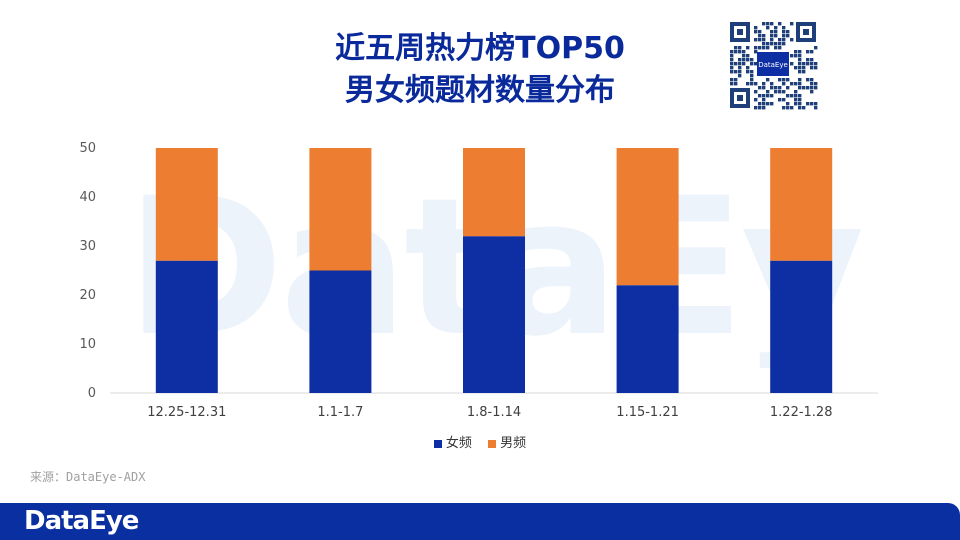 Image resolution: width=960 pixels, height=540 pixels. What do you see at coordinates (186, 412) in the screenshot?
I see `x-category-label: 12.25-12.31` at bounding box center [186, 412].